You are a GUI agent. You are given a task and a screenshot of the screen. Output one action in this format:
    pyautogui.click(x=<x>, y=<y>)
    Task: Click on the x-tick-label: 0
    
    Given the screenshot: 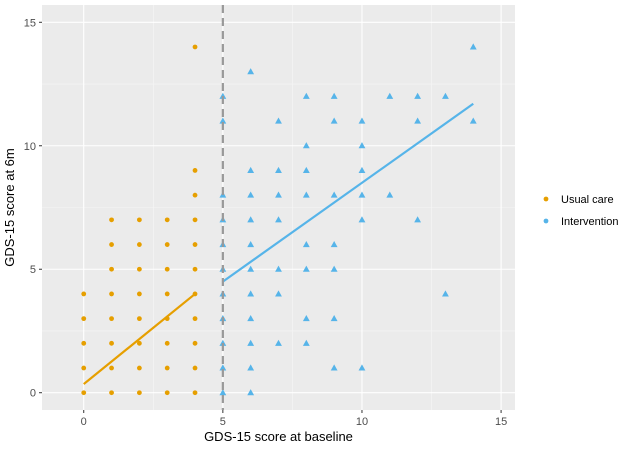 What is the action you would take?
    pyautogui.click(x=84, y=422)
    